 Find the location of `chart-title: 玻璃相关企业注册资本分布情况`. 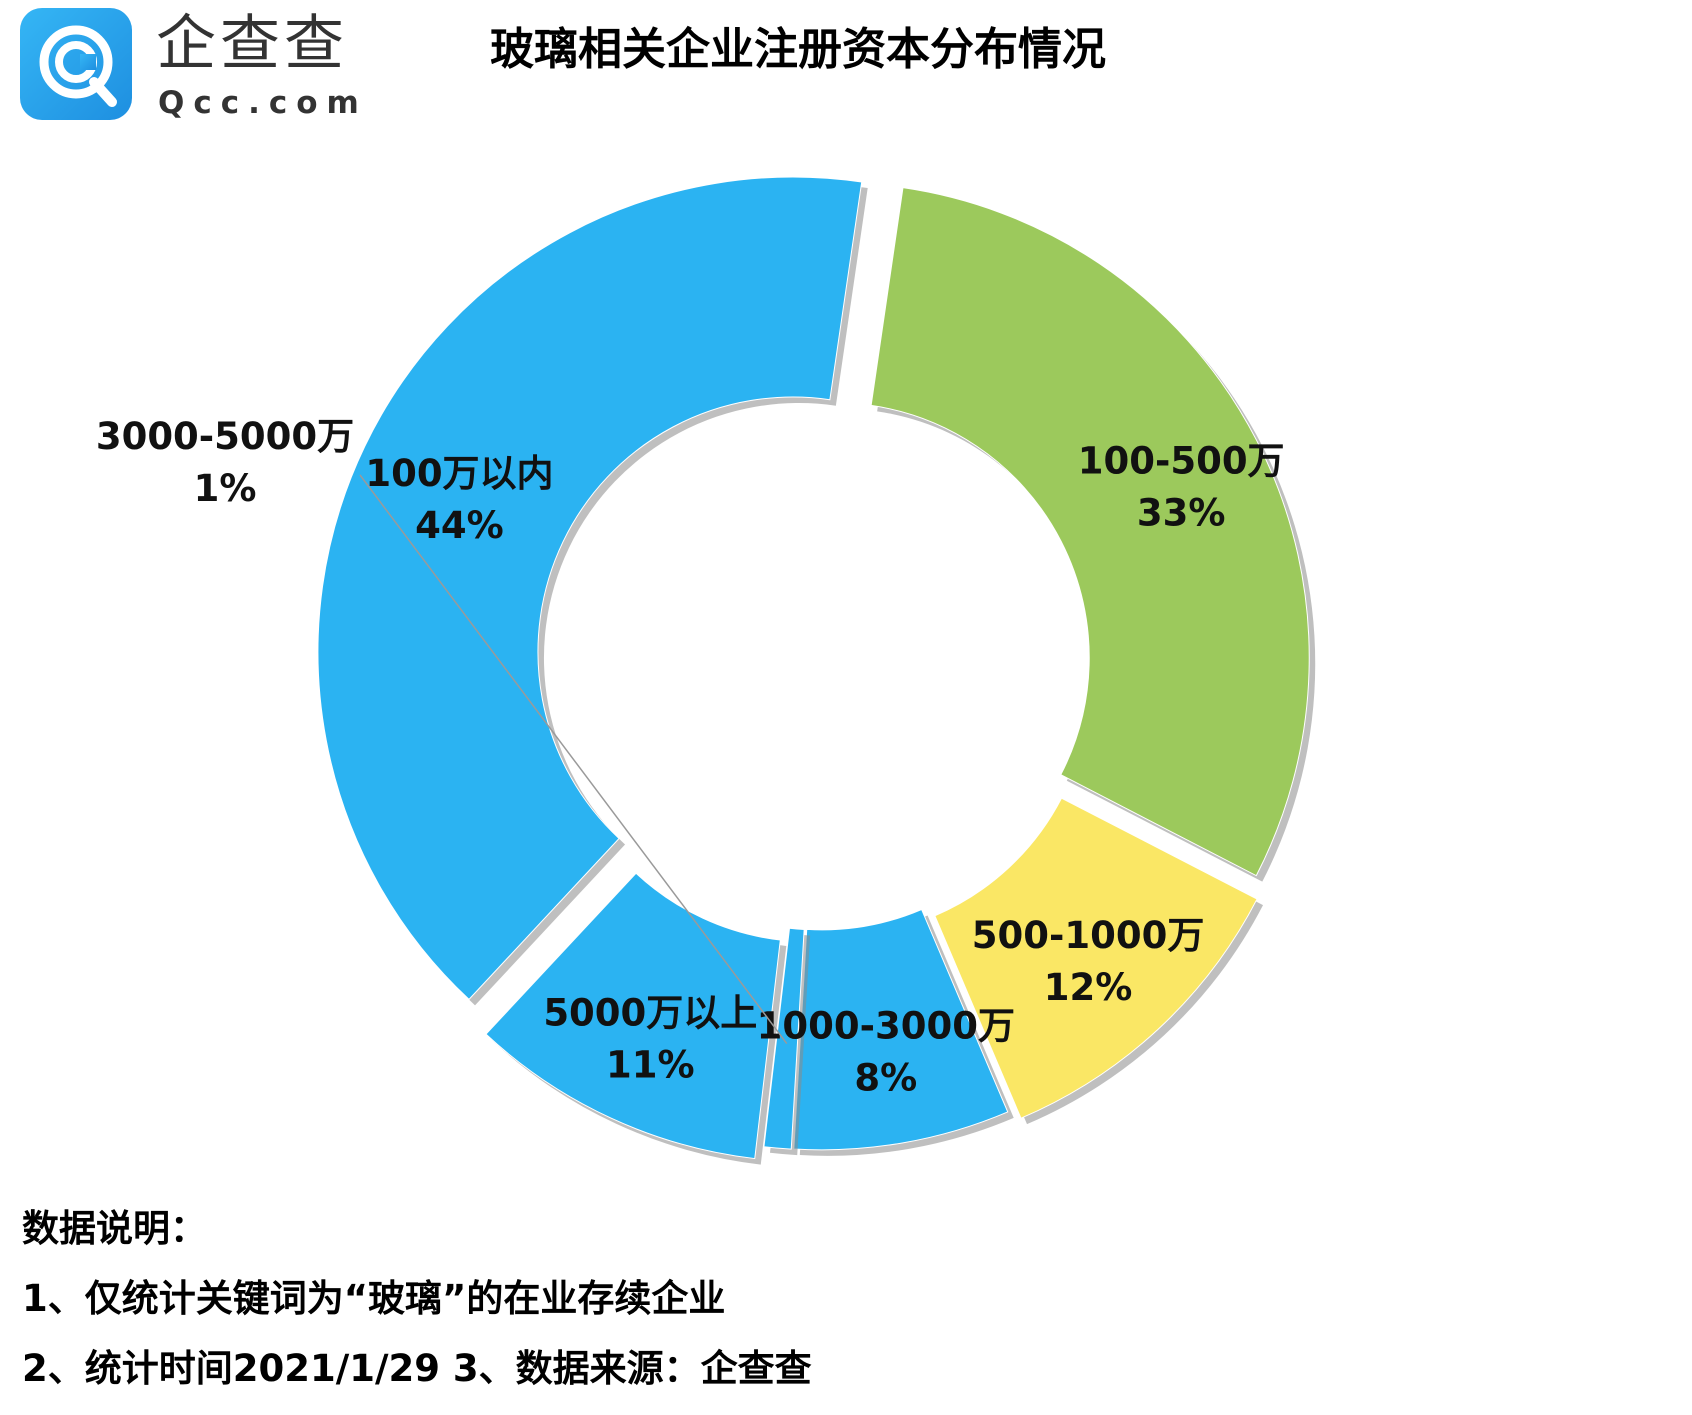

chart-title: 玻璃相关企业注册资本分布情况 is located at coordinates (798, 49).